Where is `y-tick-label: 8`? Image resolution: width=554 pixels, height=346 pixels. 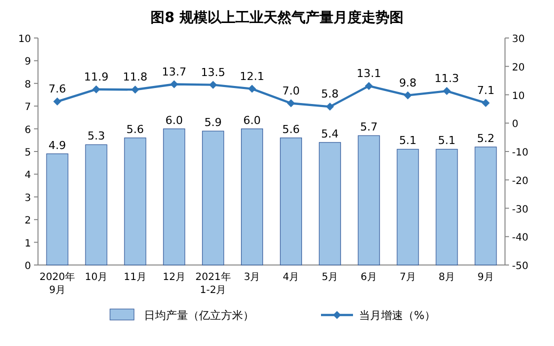 y-tick-label: 8 is located at coordinates (27, 84).